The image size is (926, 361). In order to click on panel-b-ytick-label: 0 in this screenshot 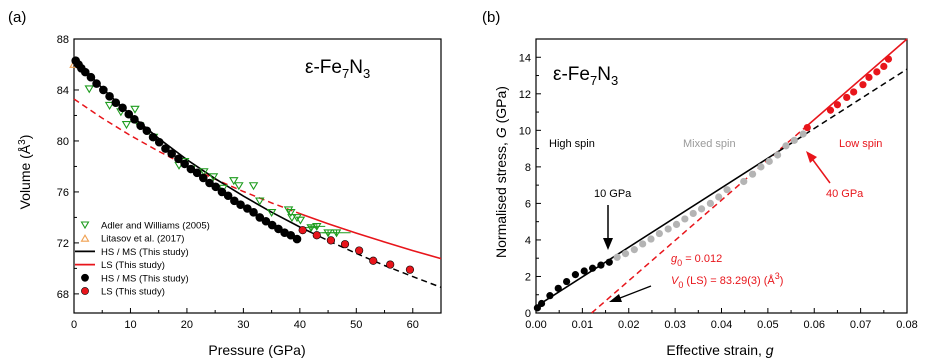, I will do `click(528, 314)`.